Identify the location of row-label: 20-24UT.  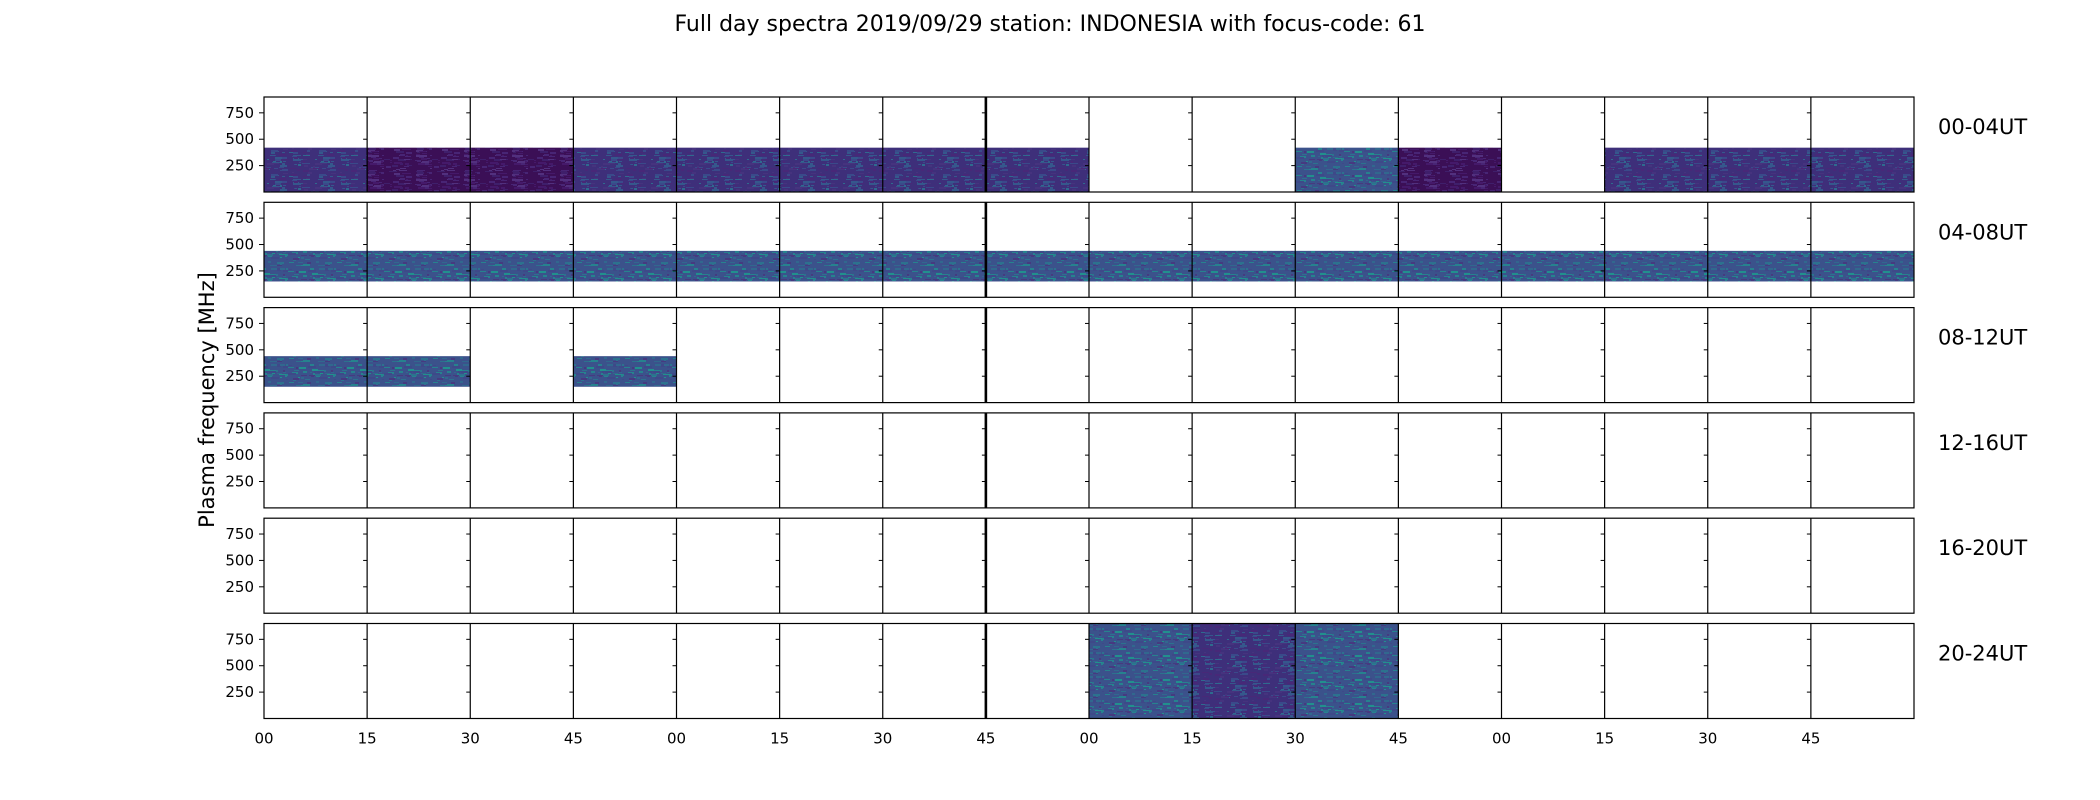
(1982, 654).